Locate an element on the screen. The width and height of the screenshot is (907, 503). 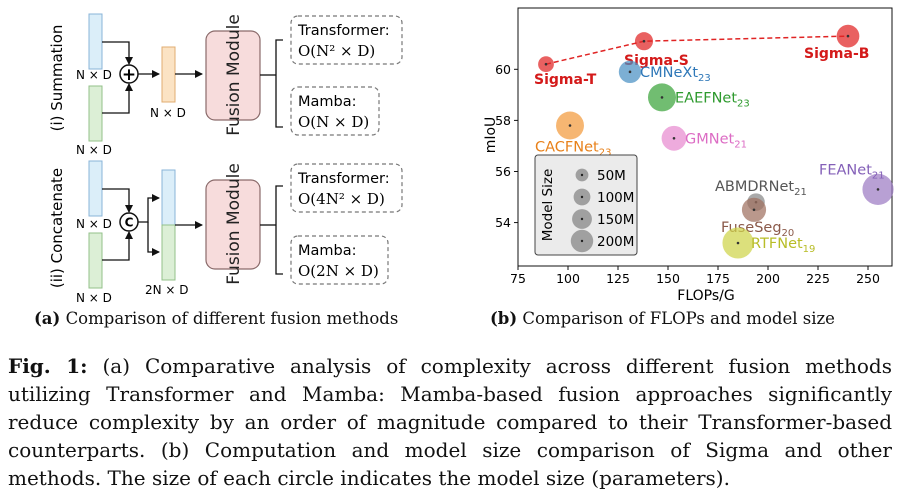
row1-arrow-top is located at coordinates (117, 53).